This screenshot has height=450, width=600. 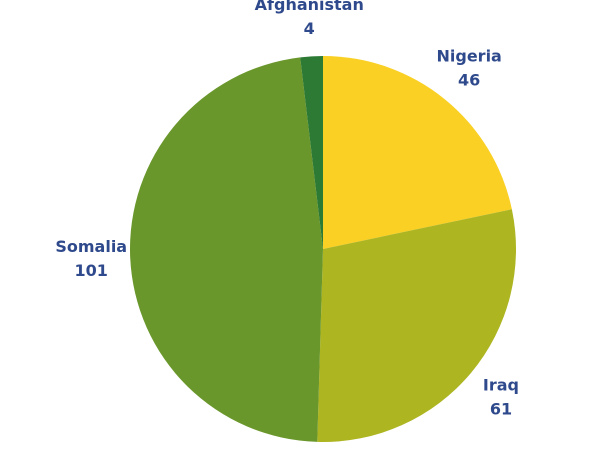 I want to click on slice-label: Somalia, so click(x=91, y=246).